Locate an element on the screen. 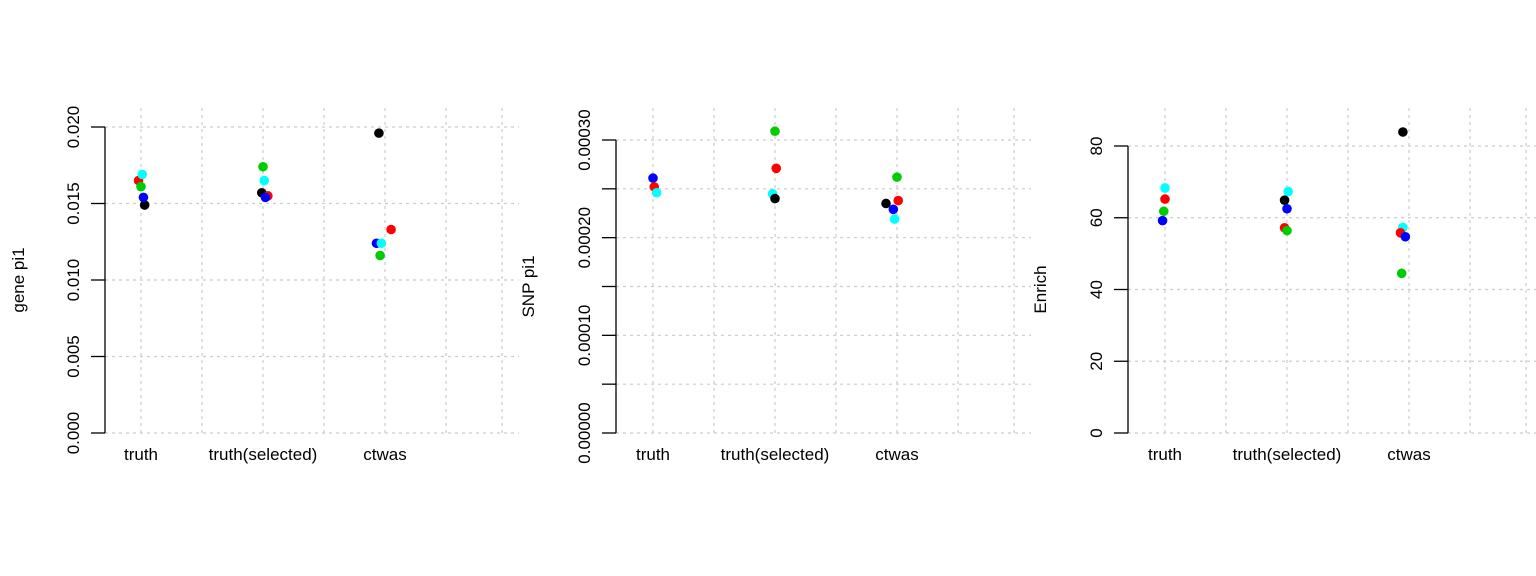 Image resolution: width=1536 pixels, height=576 pixels. y-tick-label: 0.020 is located at coordinates (73, 127).